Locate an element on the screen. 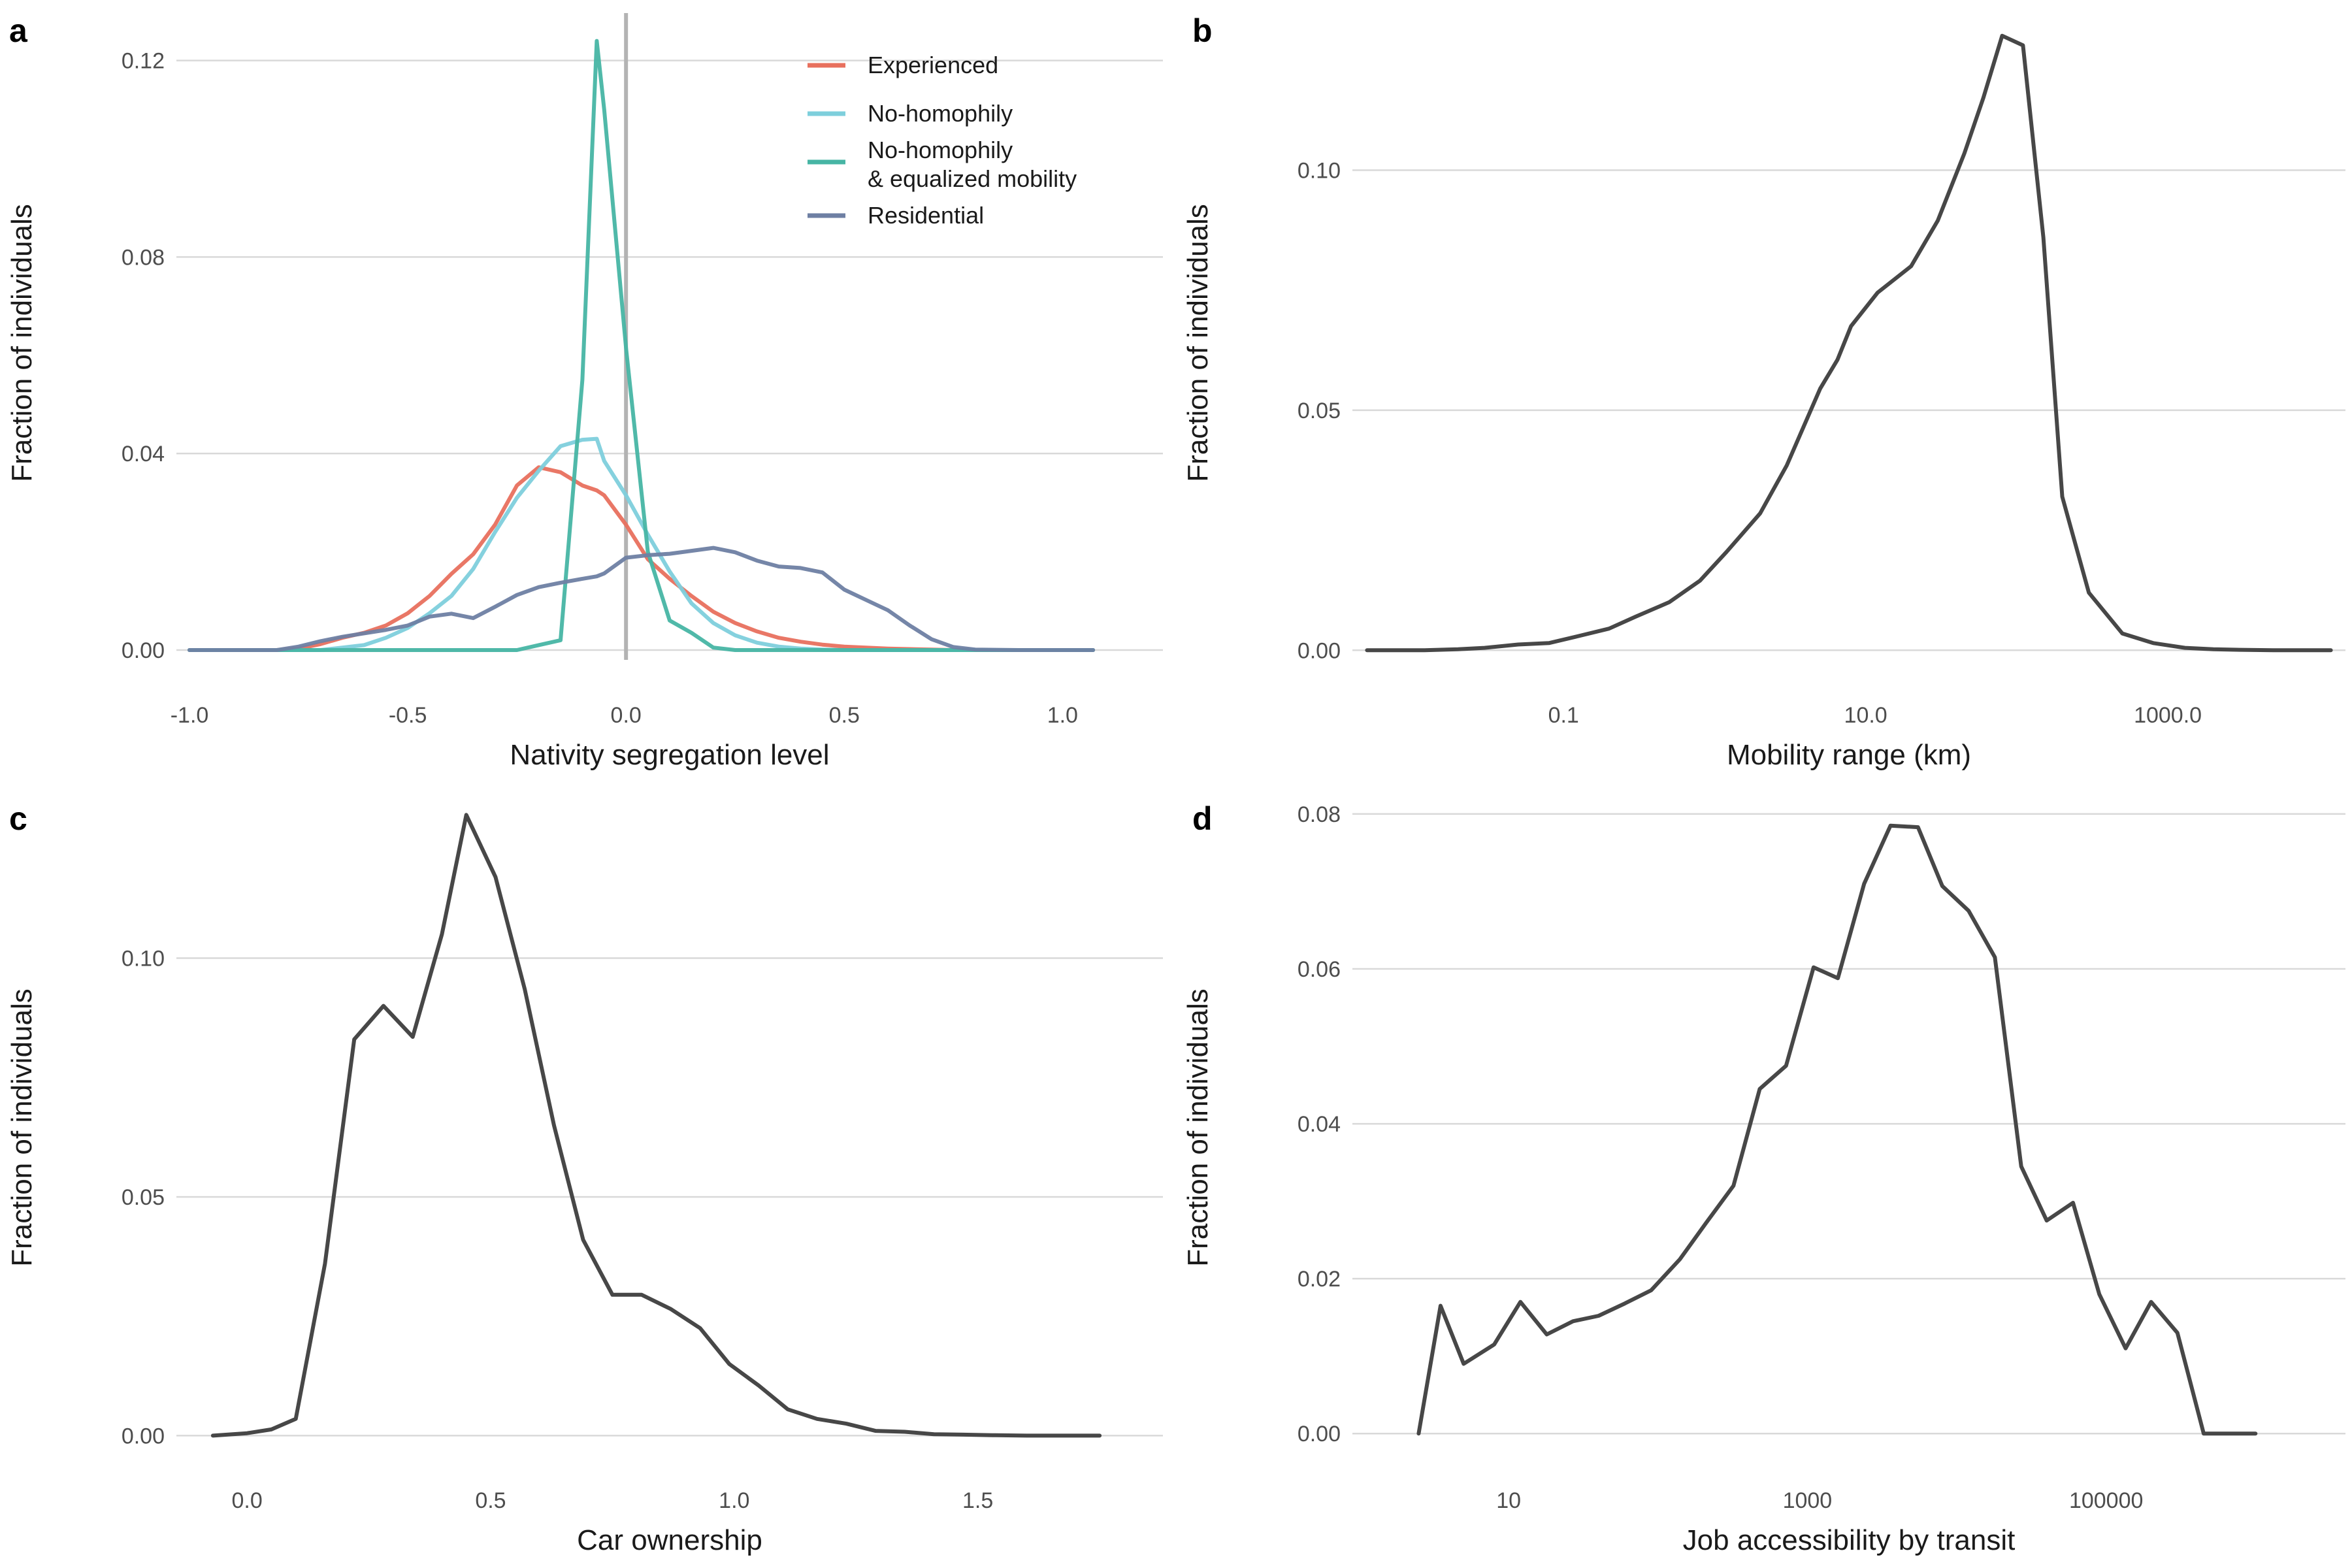 The width and height of the screenshot is (2352, 1568). x-tick-label: -0.5 is located at coordinates (408, 715).